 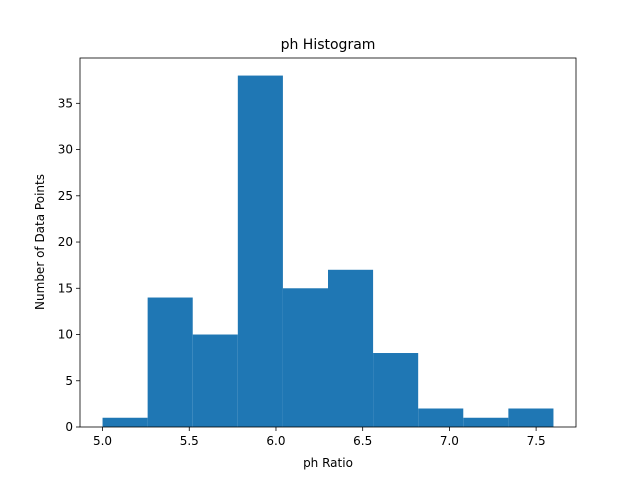 I want to click on x-tick-label: 6.0, so click(x=275, y=441).